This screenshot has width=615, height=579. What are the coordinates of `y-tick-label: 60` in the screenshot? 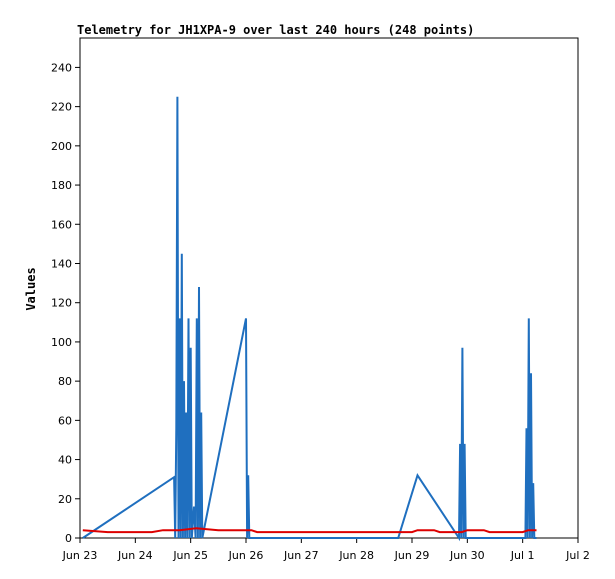 It's located at (65, 420).